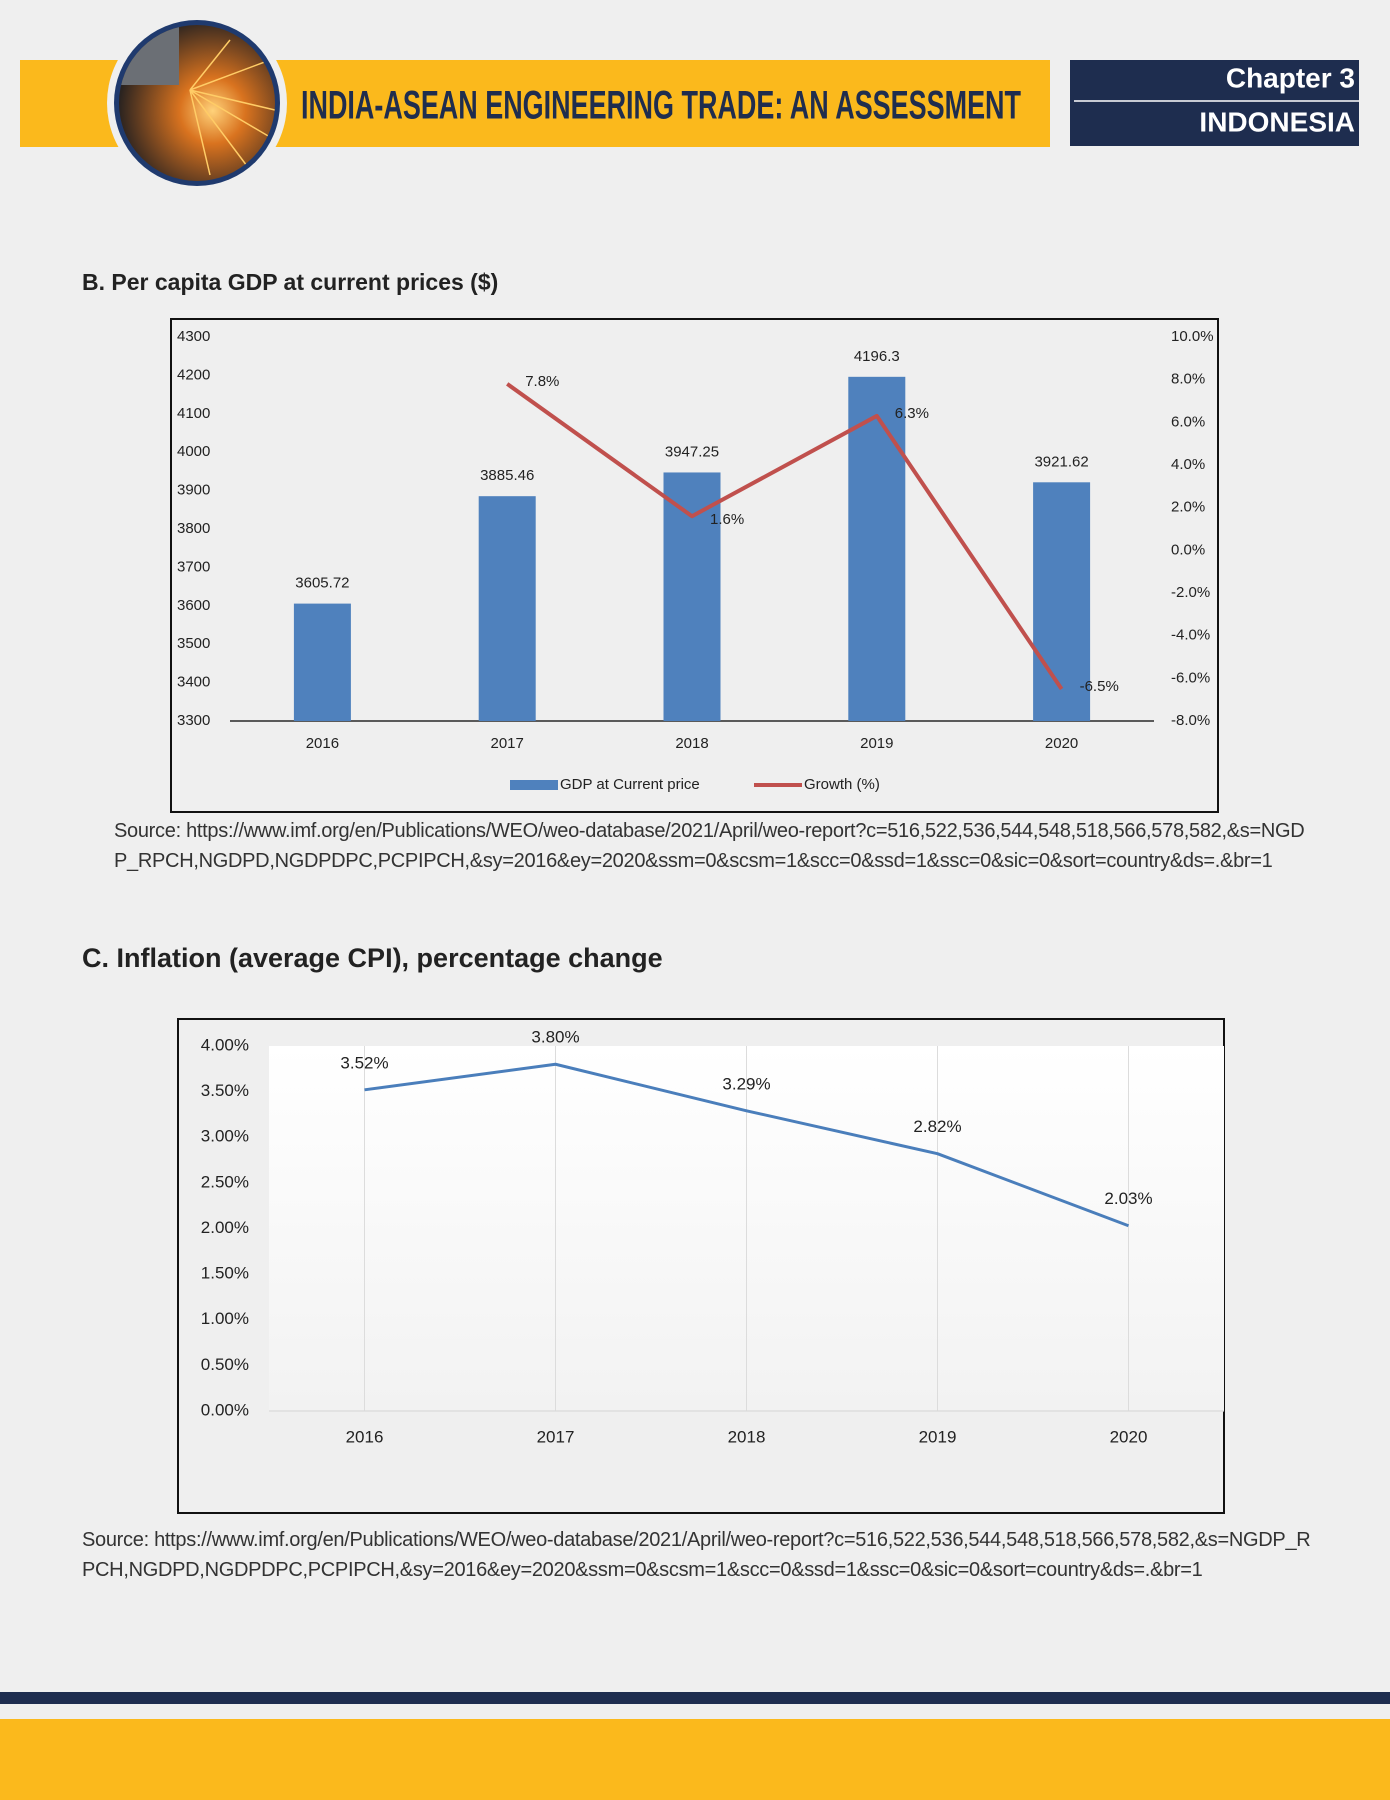  I want to click on y-tick-label: 4200, so click(193, 374).